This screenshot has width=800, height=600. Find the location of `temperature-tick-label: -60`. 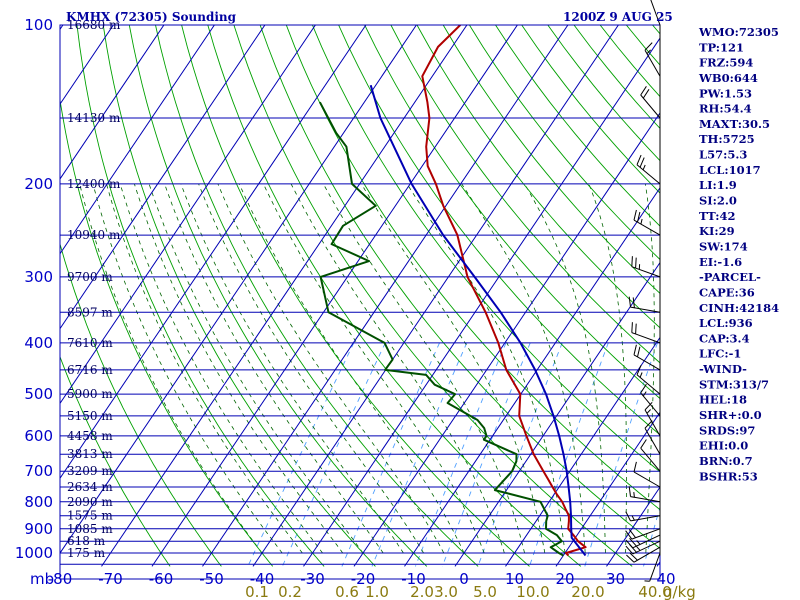

temperature-tick-label: -60 is located at coordinates (161, 579).